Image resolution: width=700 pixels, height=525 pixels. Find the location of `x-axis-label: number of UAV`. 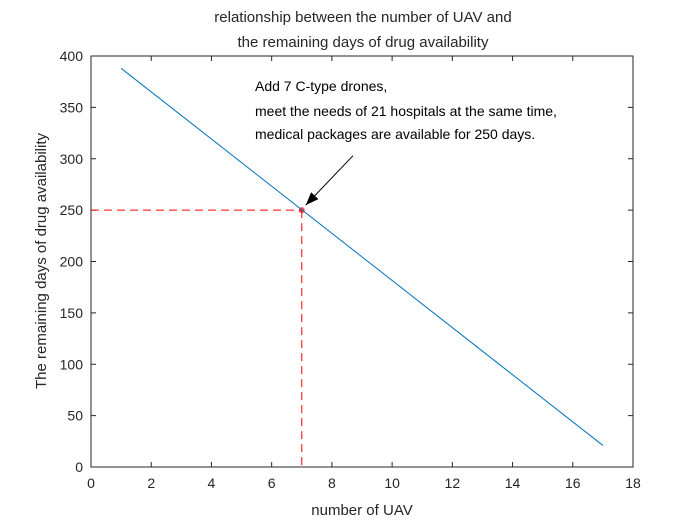

x-axis-label: number of UAV is located at coordinates (361, 510).